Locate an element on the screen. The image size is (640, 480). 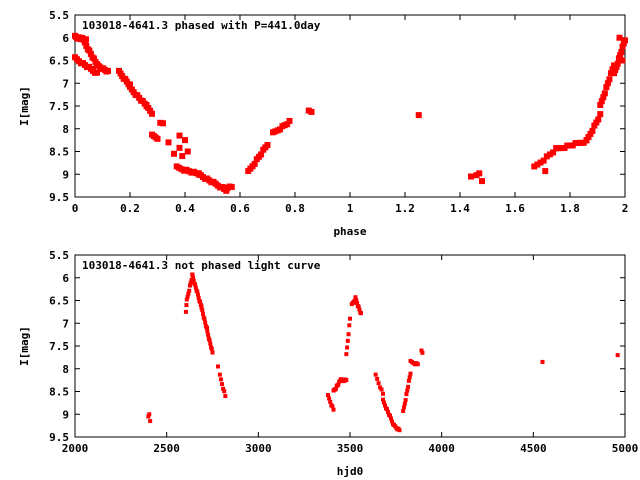
y-tick-label: 6.5 is located at coordinates (59, 301).